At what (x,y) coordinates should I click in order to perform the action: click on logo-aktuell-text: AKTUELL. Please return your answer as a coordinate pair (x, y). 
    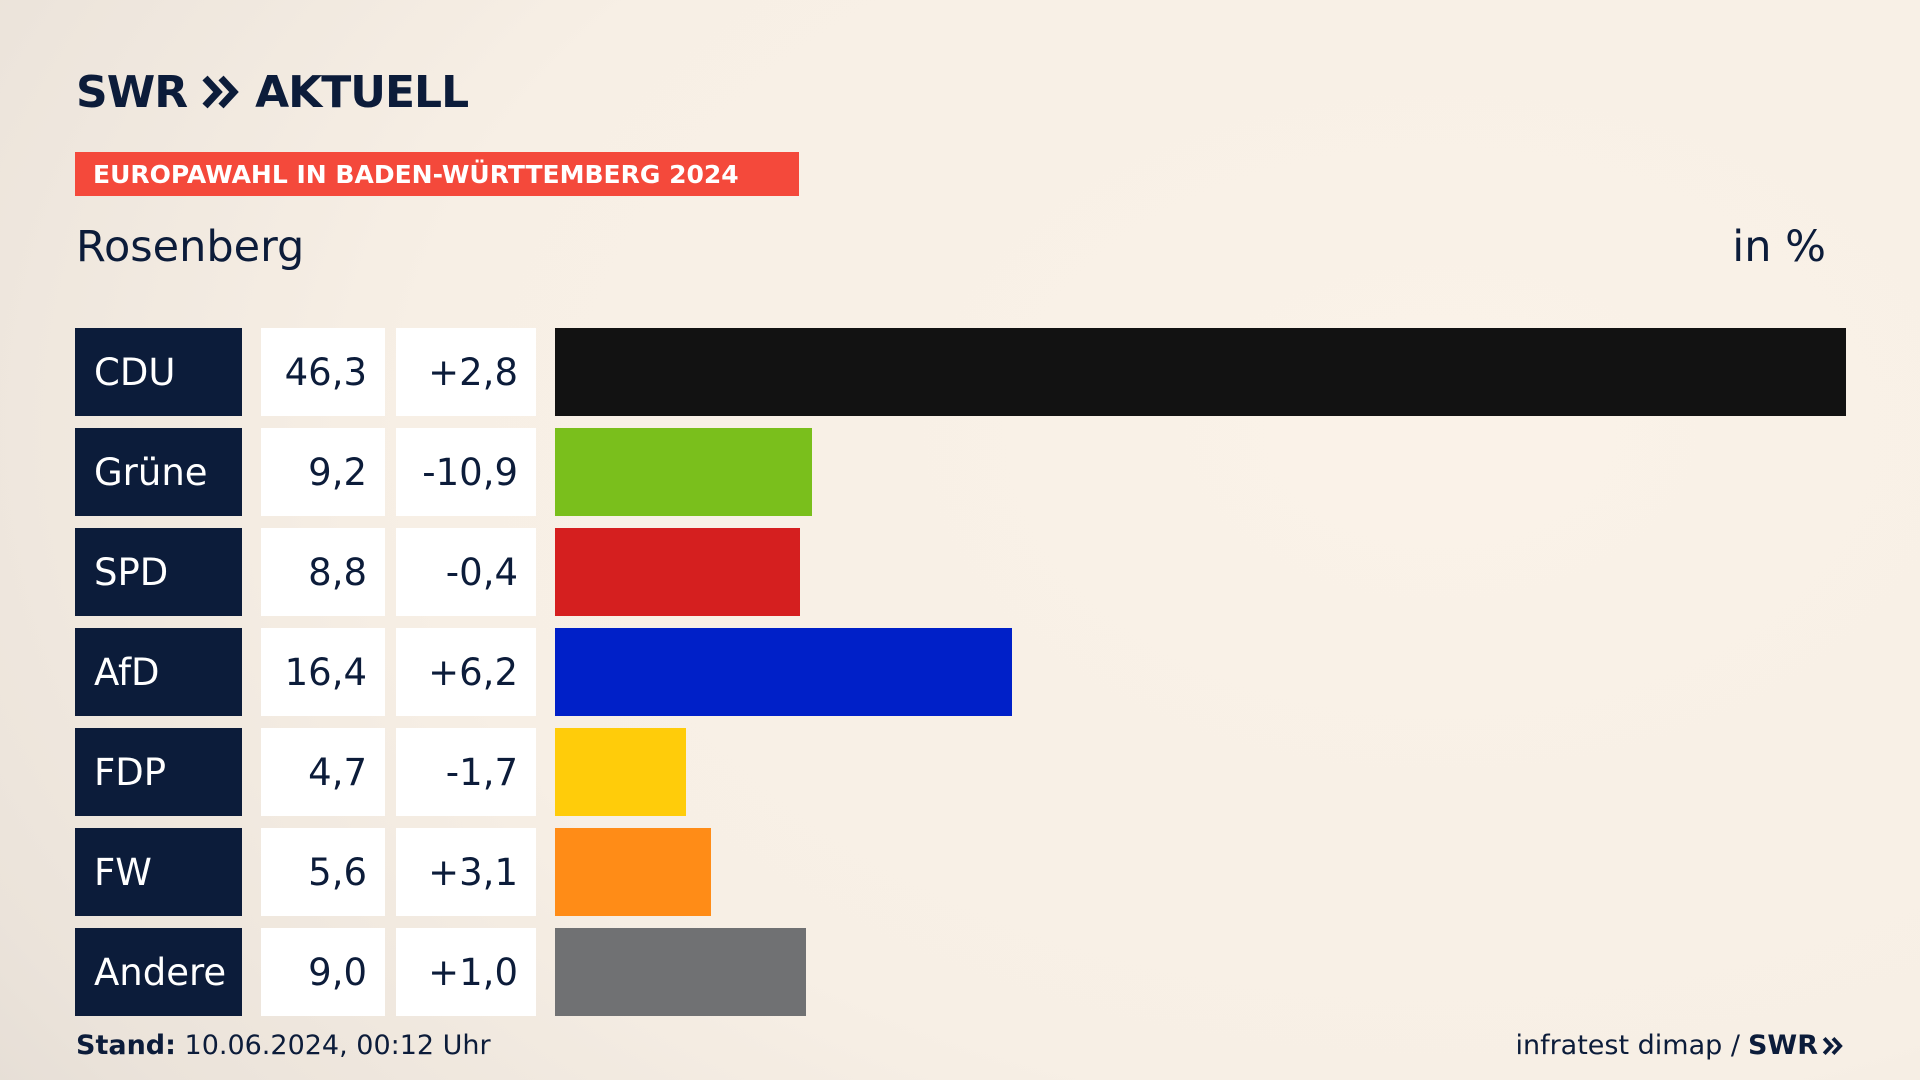
    Looking at the image, I should click on (362, 92).